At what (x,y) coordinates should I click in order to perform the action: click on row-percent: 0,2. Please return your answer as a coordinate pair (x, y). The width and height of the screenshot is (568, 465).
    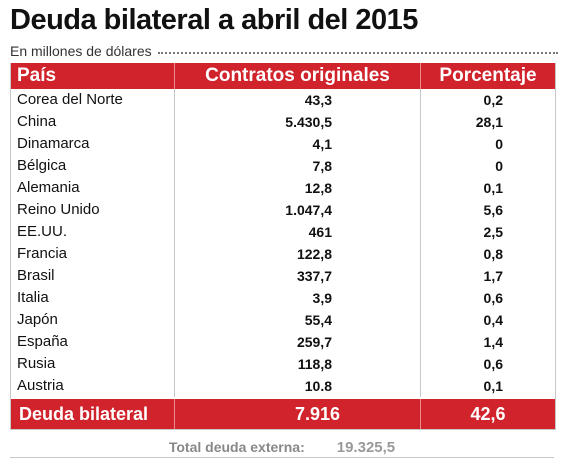
    Looking at the image, I should click on (487, 100).